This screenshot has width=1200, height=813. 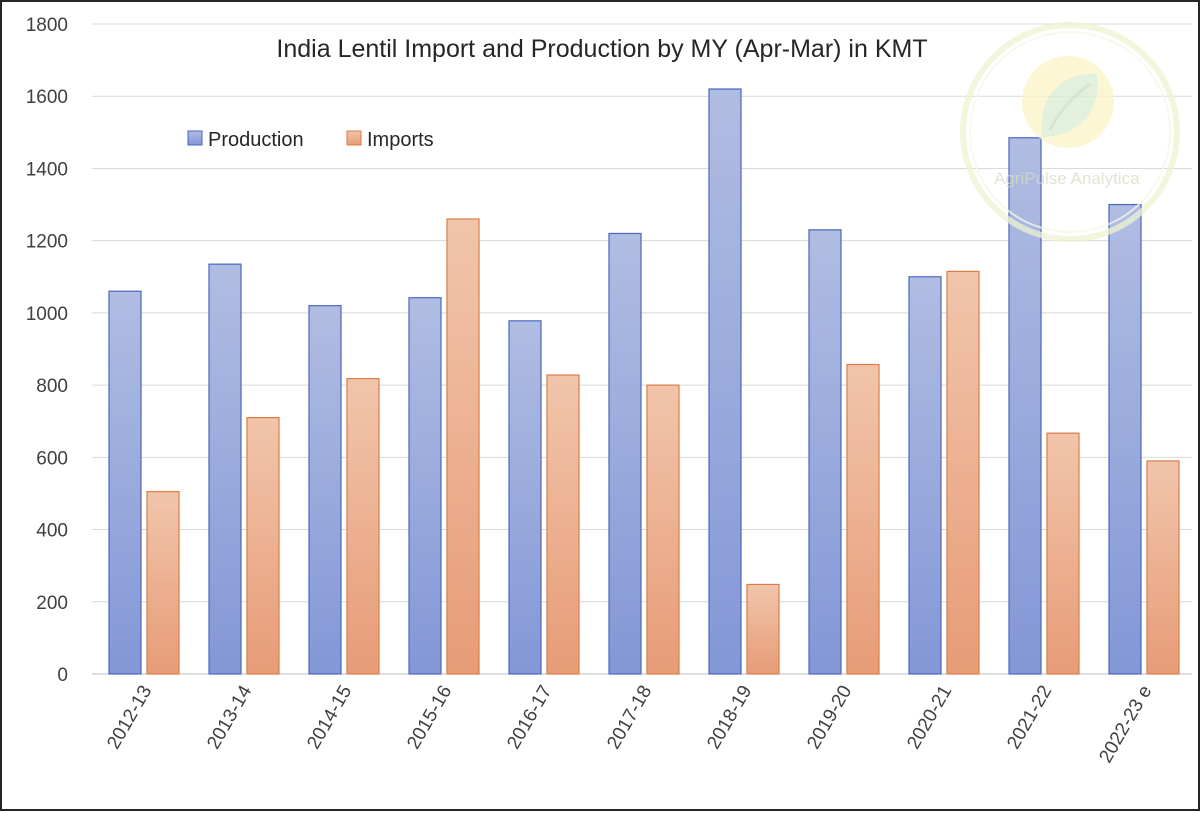 What do you see at coordinates (52, 603) in the screenshot?
I see `y-tick-label: 200` at bounding box center [52, 603].